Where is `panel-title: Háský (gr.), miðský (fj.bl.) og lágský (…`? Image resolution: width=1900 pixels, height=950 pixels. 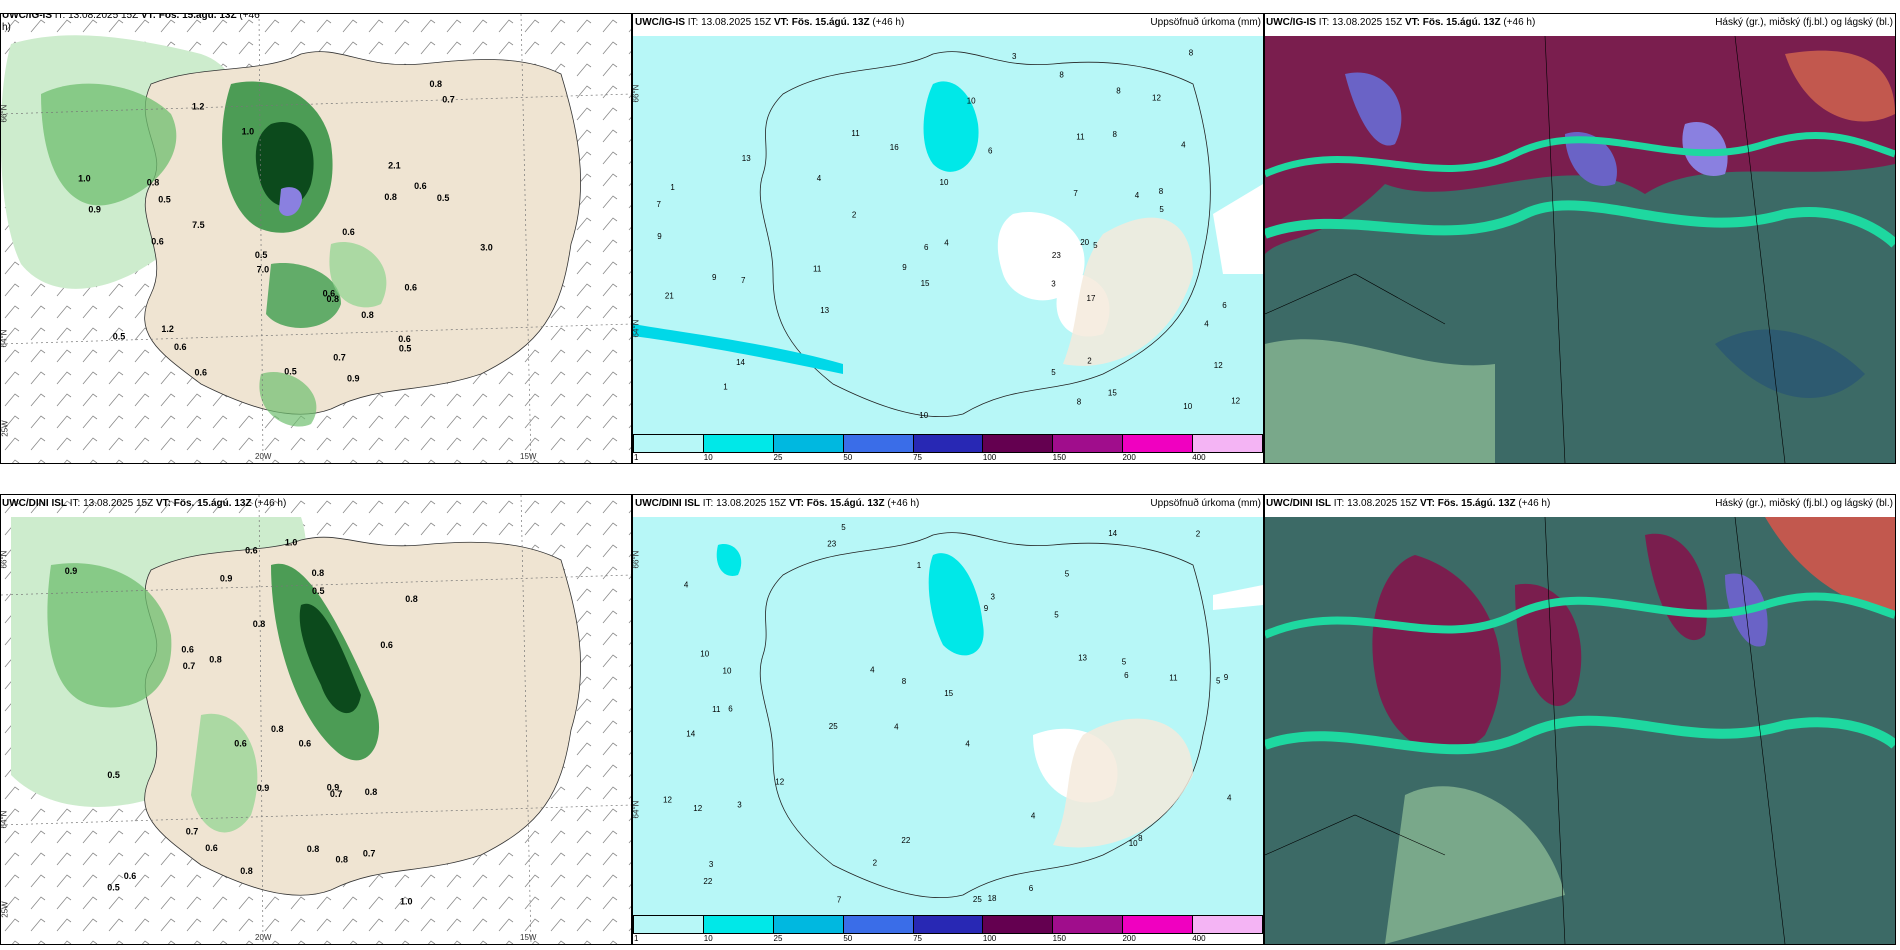
panel-title: Háský (gr.), miðský (fj.bl.) og lágský (… is located at coordinates (1804, 22).